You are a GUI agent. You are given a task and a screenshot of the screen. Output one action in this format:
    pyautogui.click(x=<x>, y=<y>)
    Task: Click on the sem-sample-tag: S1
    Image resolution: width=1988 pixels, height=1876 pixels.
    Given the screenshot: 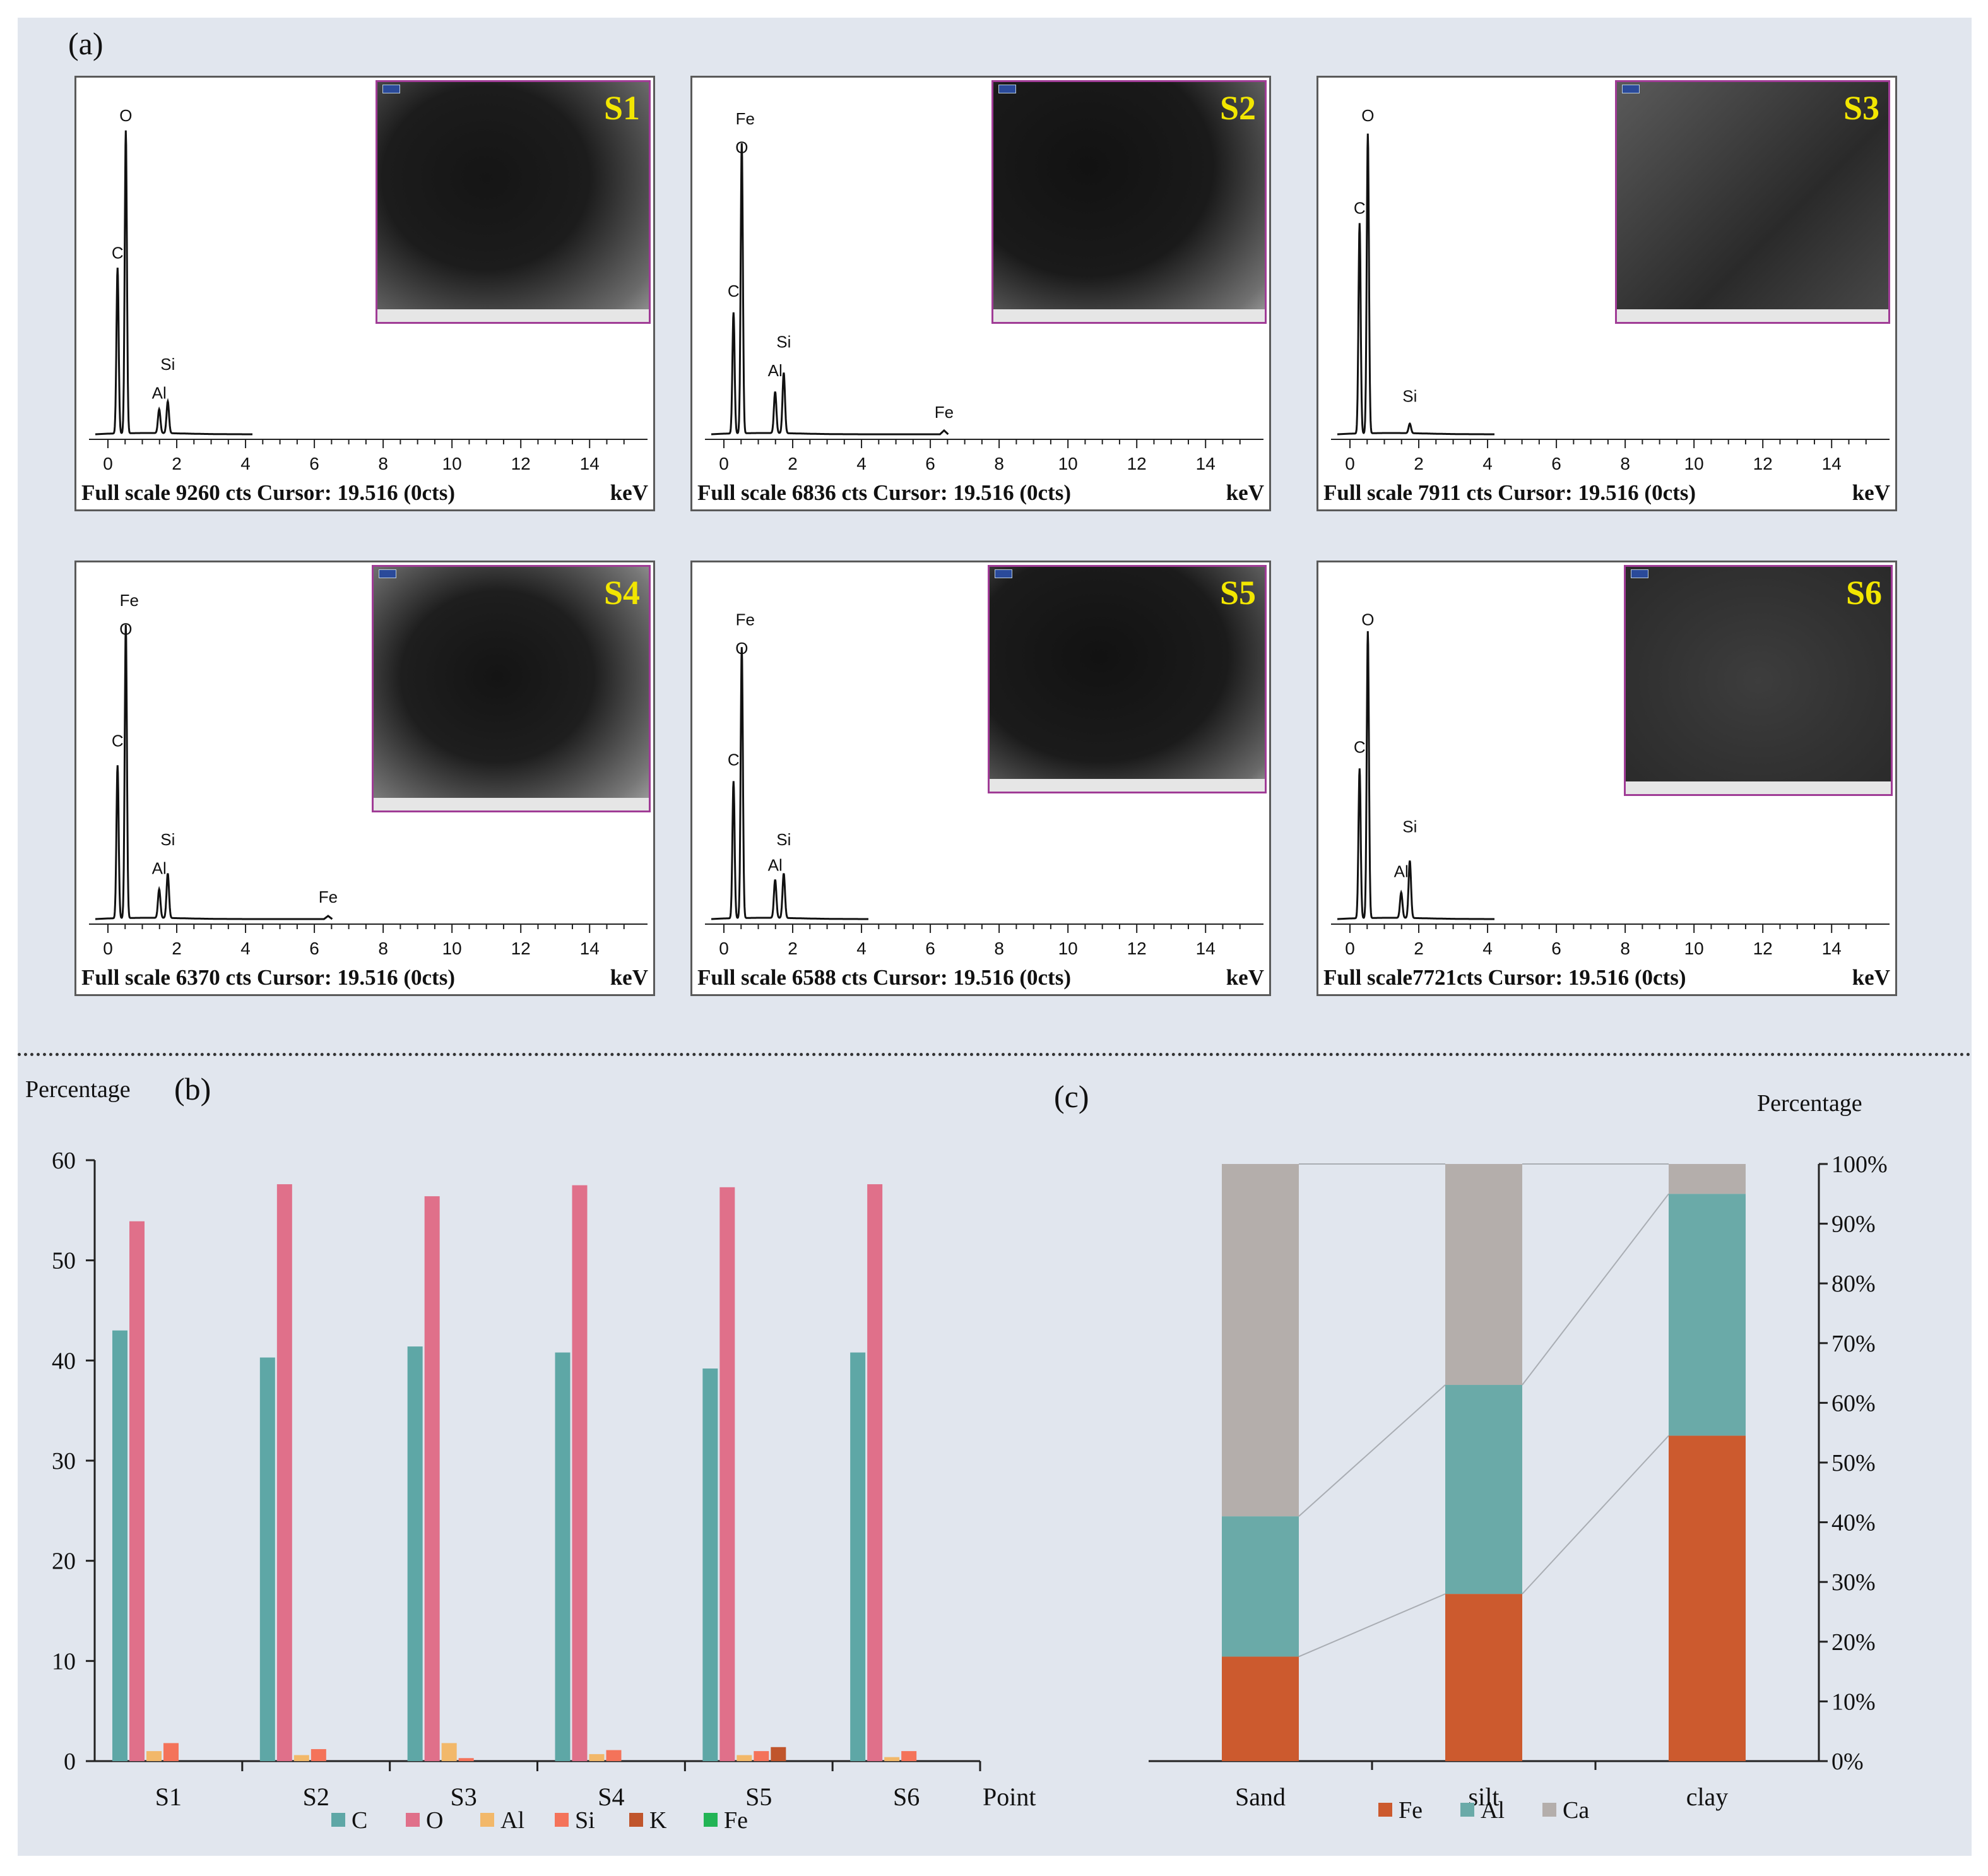 What is the action you would take?
    pyautogui.click(x=621, y=108)
    